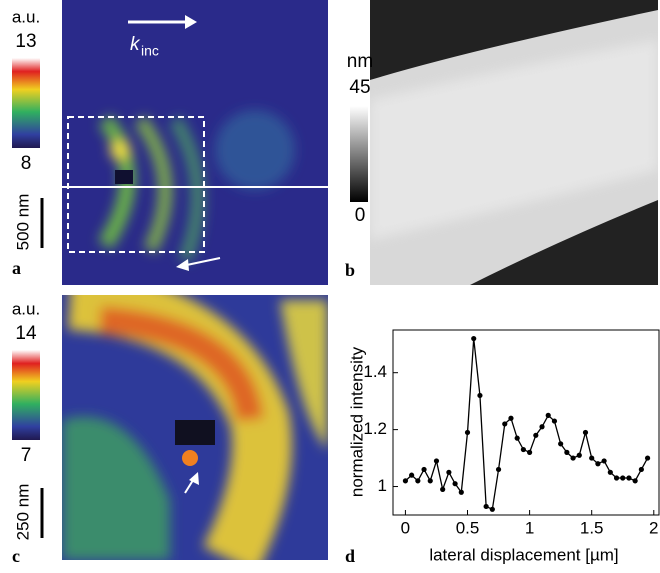 The height and width of the screenshot is (573, 660). Describe the element at coordinates (653, 527) in the screenshot. I see `x-tick-label: 2` at that location.